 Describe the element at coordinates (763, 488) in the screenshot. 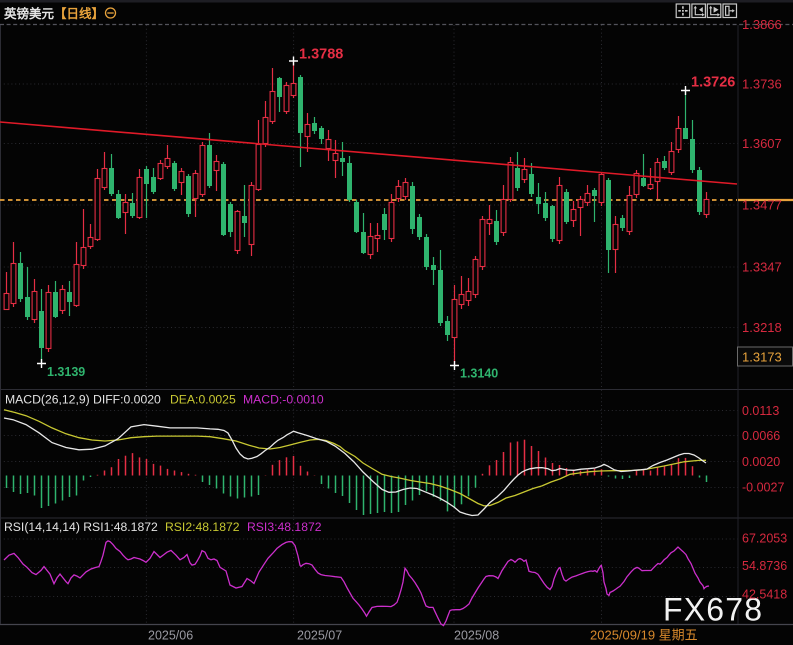

I see `svg-text: -0.0027` at that location.